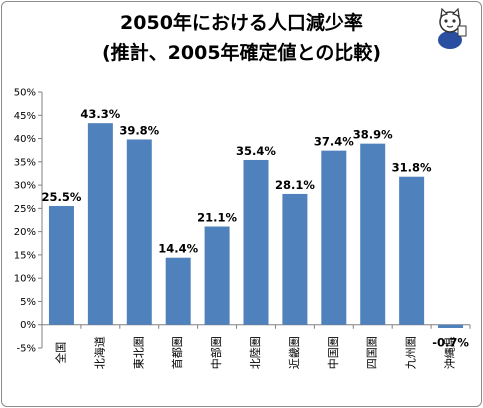 Image resolution: width=483 pixels, height=408 pixels. I want to click on category-label: 沖縄県, so click(450, 352).